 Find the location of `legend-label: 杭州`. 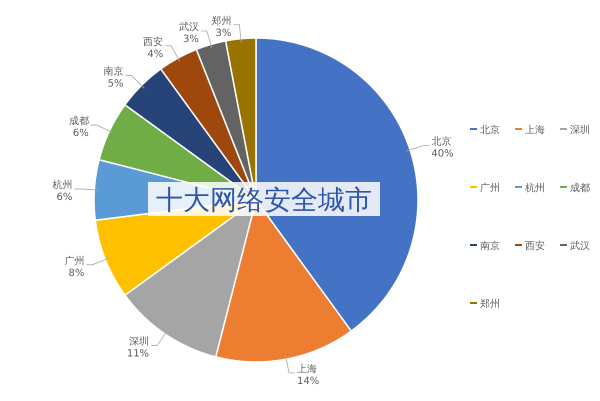

legend-label: 杭州 is located at coordinates (534, 188).